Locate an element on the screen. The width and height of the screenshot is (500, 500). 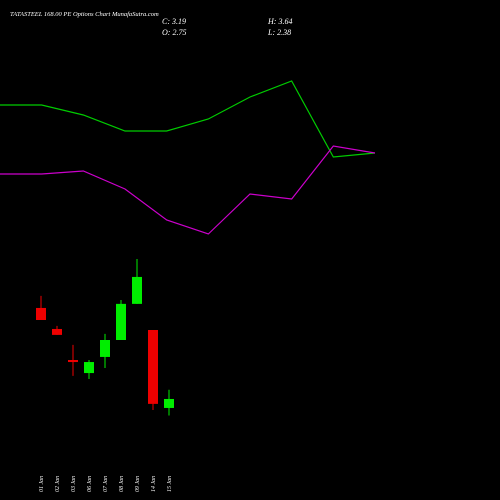
x-tick-label: 14 Jan is located at coordinates (153, 484).